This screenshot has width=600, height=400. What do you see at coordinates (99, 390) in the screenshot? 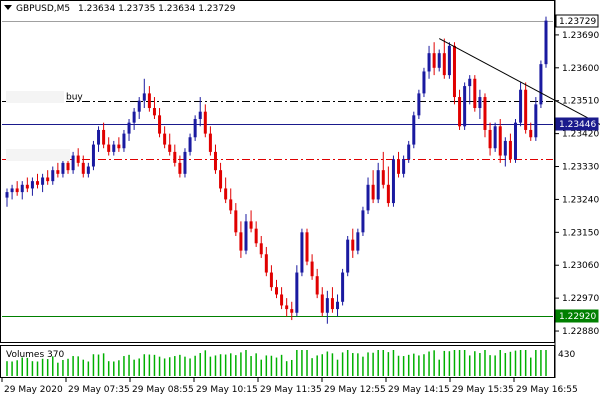
I see `x-tick-label: 29 May 07:35` at bounding box center [99, 390].